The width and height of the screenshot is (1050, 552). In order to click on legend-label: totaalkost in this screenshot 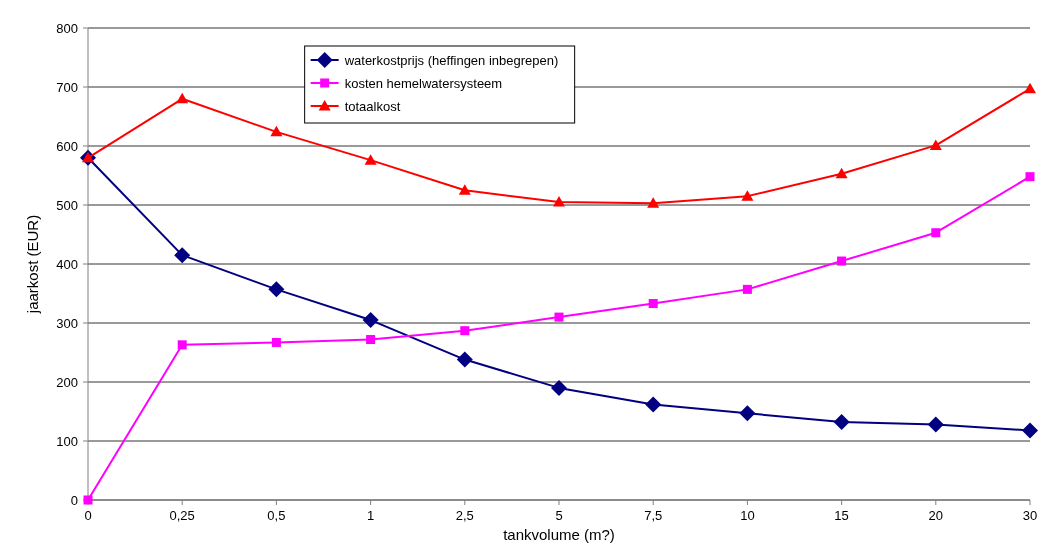, I will do `click(372, 106)`.